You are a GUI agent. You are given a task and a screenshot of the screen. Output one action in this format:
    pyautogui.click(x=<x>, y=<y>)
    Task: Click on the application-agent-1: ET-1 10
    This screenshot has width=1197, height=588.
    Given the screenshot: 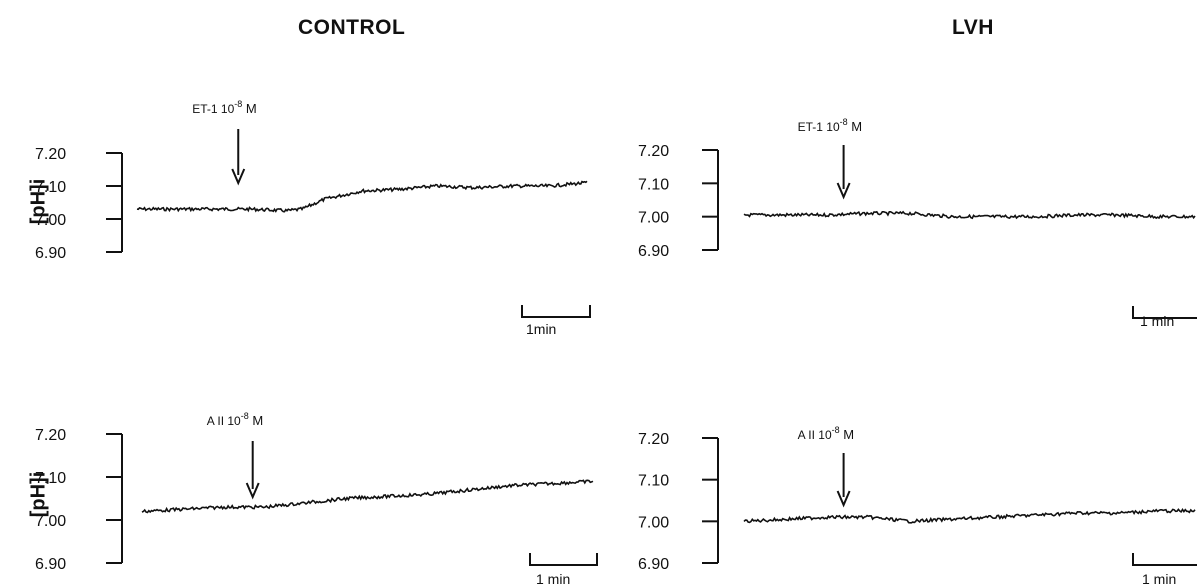 What is the action you would take?
    pyautogui.click(x=819, y=127)
    